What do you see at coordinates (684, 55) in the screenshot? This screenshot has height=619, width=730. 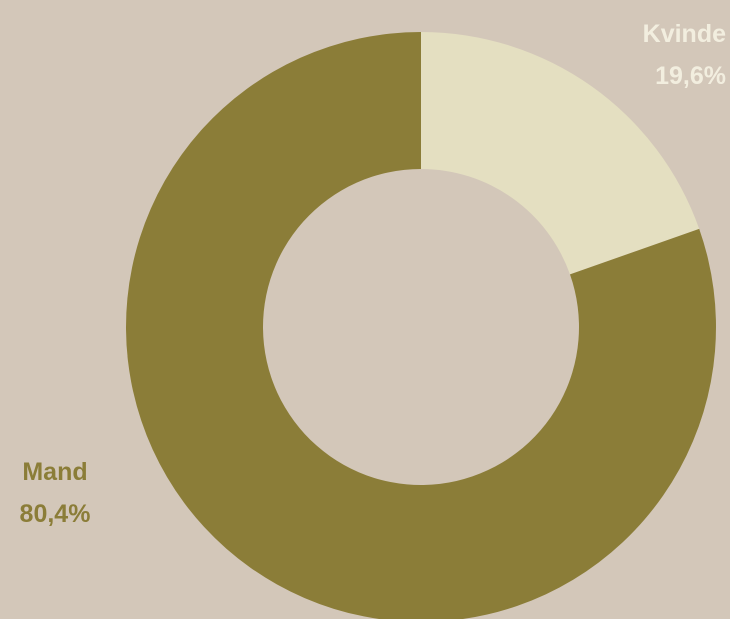 I see `label-kvinde: Kvinde 19,6%` at bounding box center [684, 55].